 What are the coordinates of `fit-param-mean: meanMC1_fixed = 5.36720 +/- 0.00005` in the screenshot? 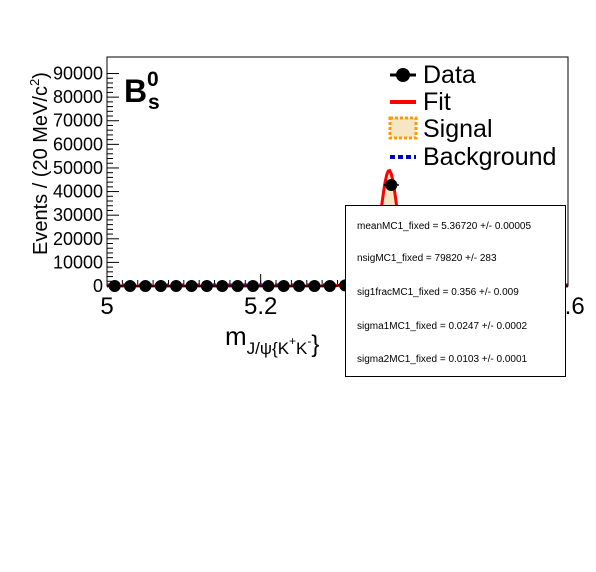 It's located at (444, 226).